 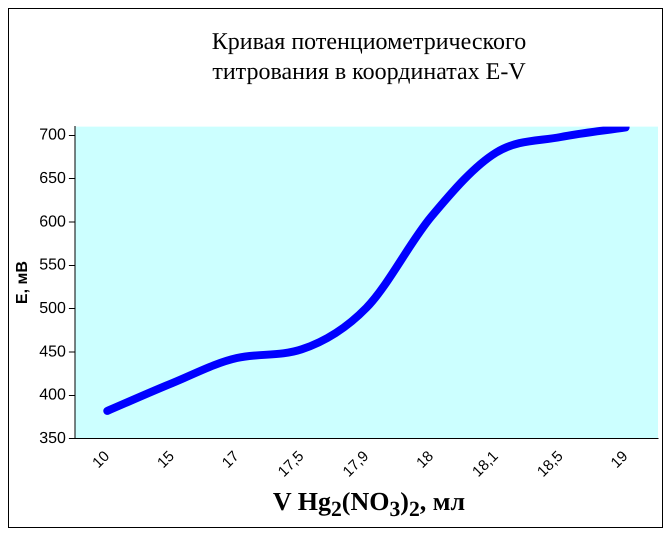 I want to click on y-tick-label: 550, so click(x=52, y=265).